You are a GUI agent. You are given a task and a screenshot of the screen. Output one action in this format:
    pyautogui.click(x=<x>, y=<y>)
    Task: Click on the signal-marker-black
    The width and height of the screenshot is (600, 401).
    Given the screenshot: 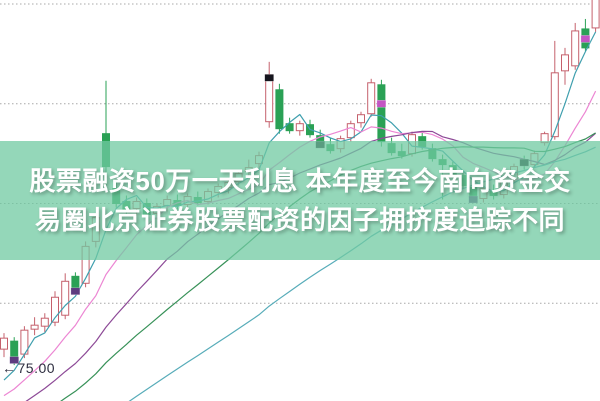 What is the action you would take?
    pyautogui.click(x=269, y=78)
    